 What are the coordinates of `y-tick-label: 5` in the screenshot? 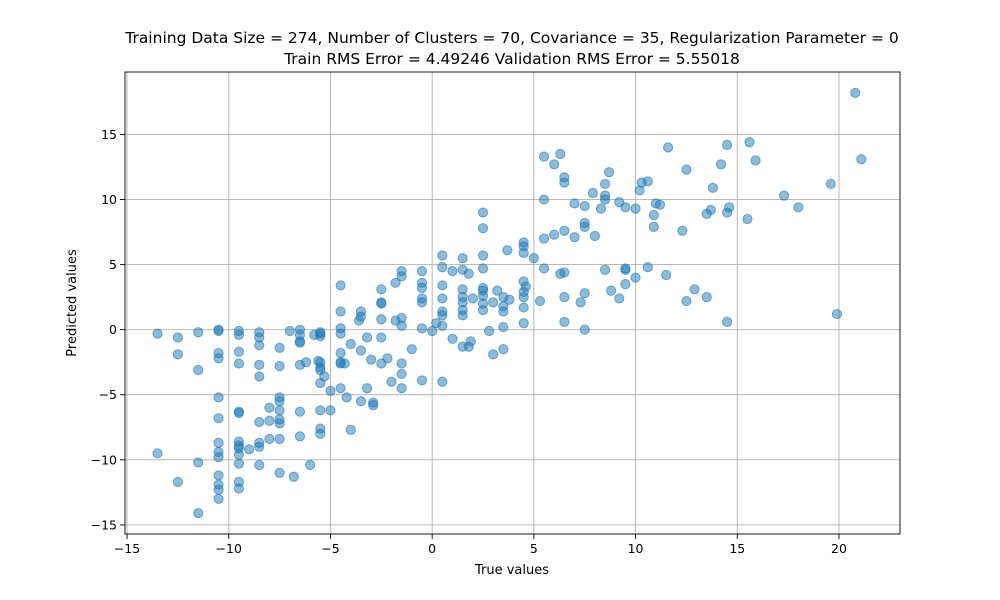 It's located at (113, 264).